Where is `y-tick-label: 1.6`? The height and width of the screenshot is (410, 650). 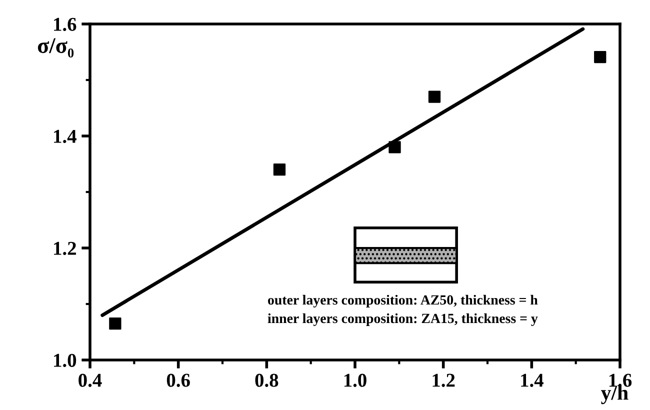 y-tick-label: 1.6 is located at coordinates (65, 25).